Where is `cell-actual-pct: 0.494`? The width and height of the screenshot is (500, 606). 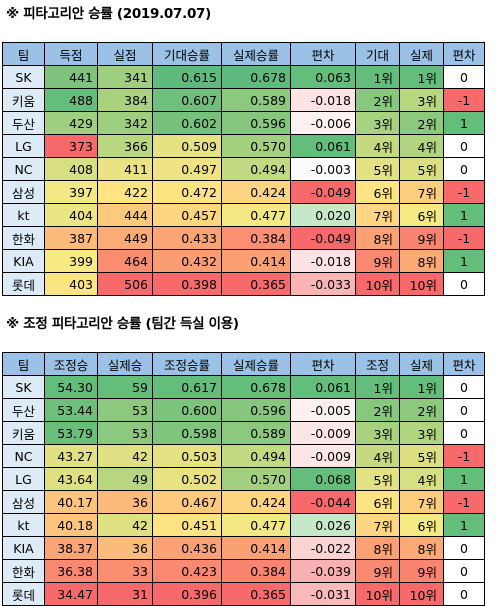 cell-actual-pct: 0.494 is located at coordinates (256, 169).